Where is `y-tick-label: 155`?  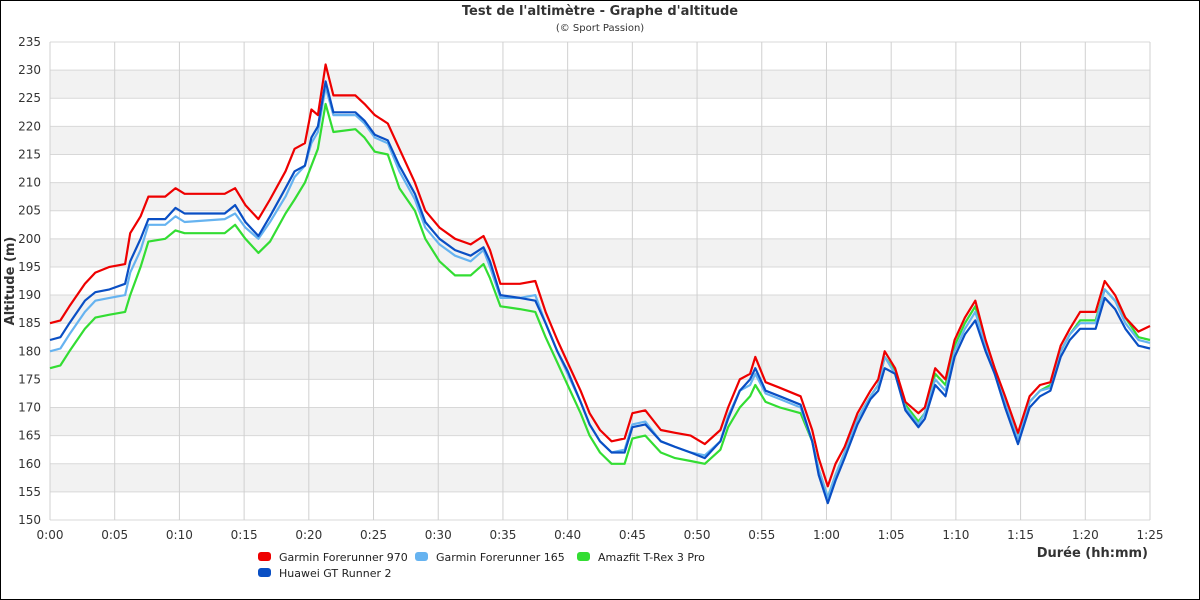 y-tick-label: 155 is located at coordinates (29, 492).